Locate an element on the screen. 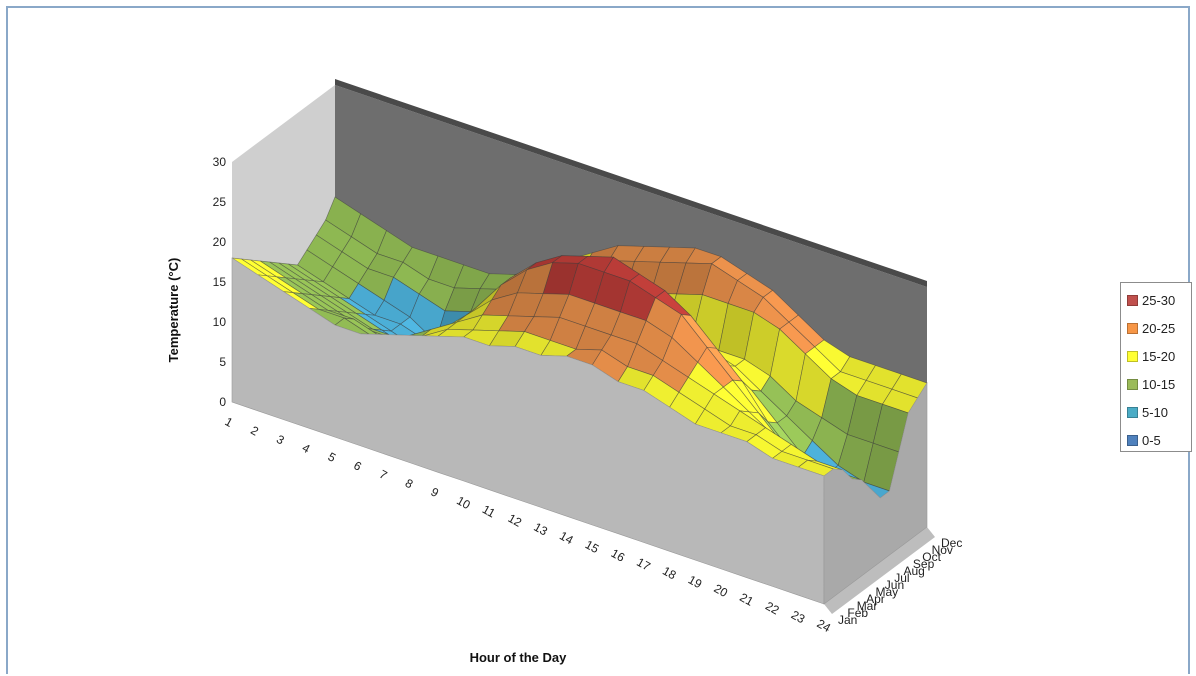 The height and width of the screenshot is (676, 1196). x-tick-label: 18 is located at coordinates (669, 573).